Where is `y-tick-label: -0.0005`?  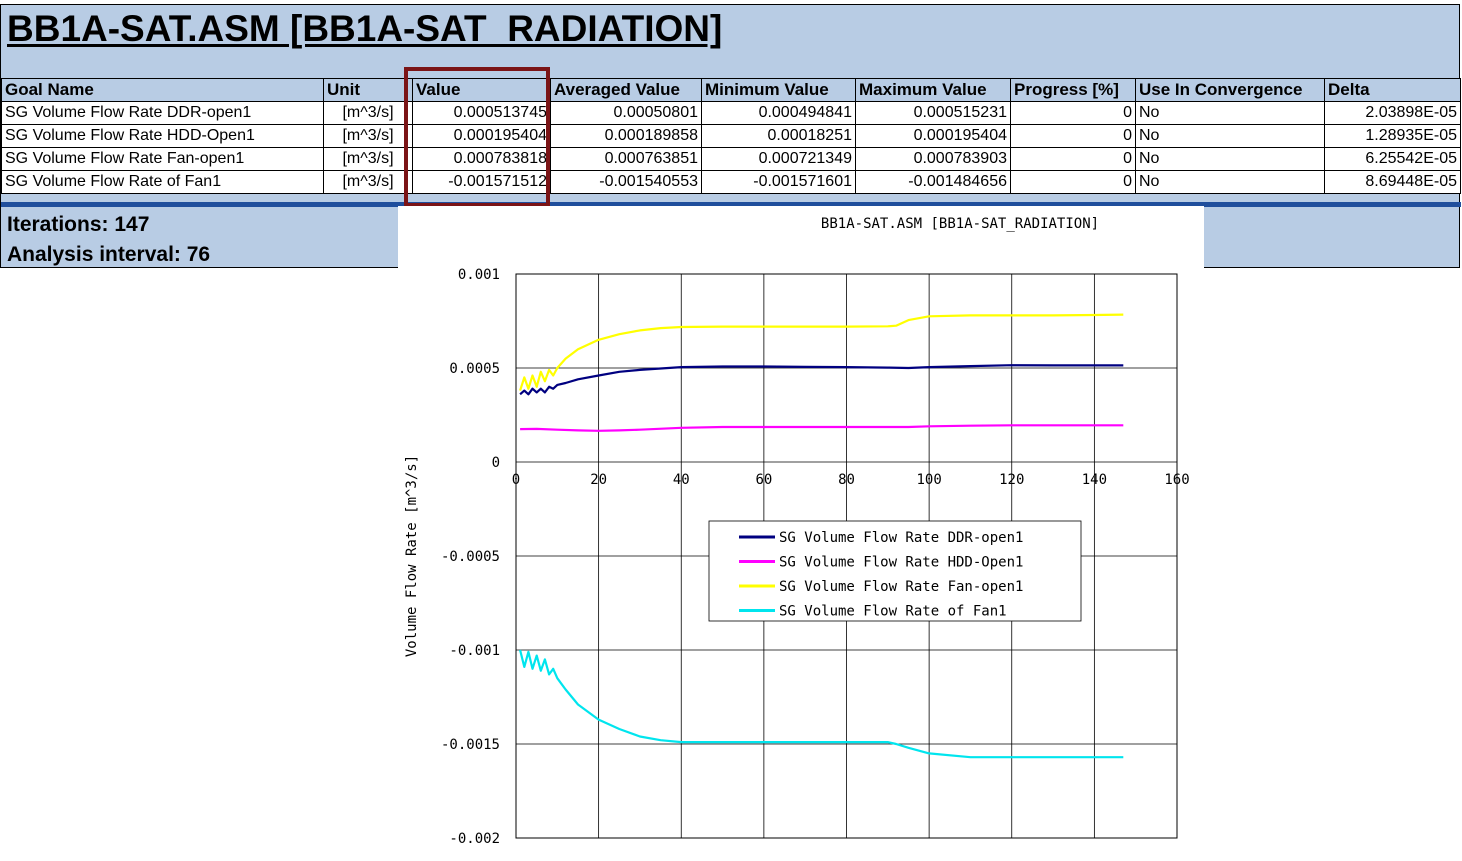 y-tick-label: -0.0005 is located at coordinates (470, 557).